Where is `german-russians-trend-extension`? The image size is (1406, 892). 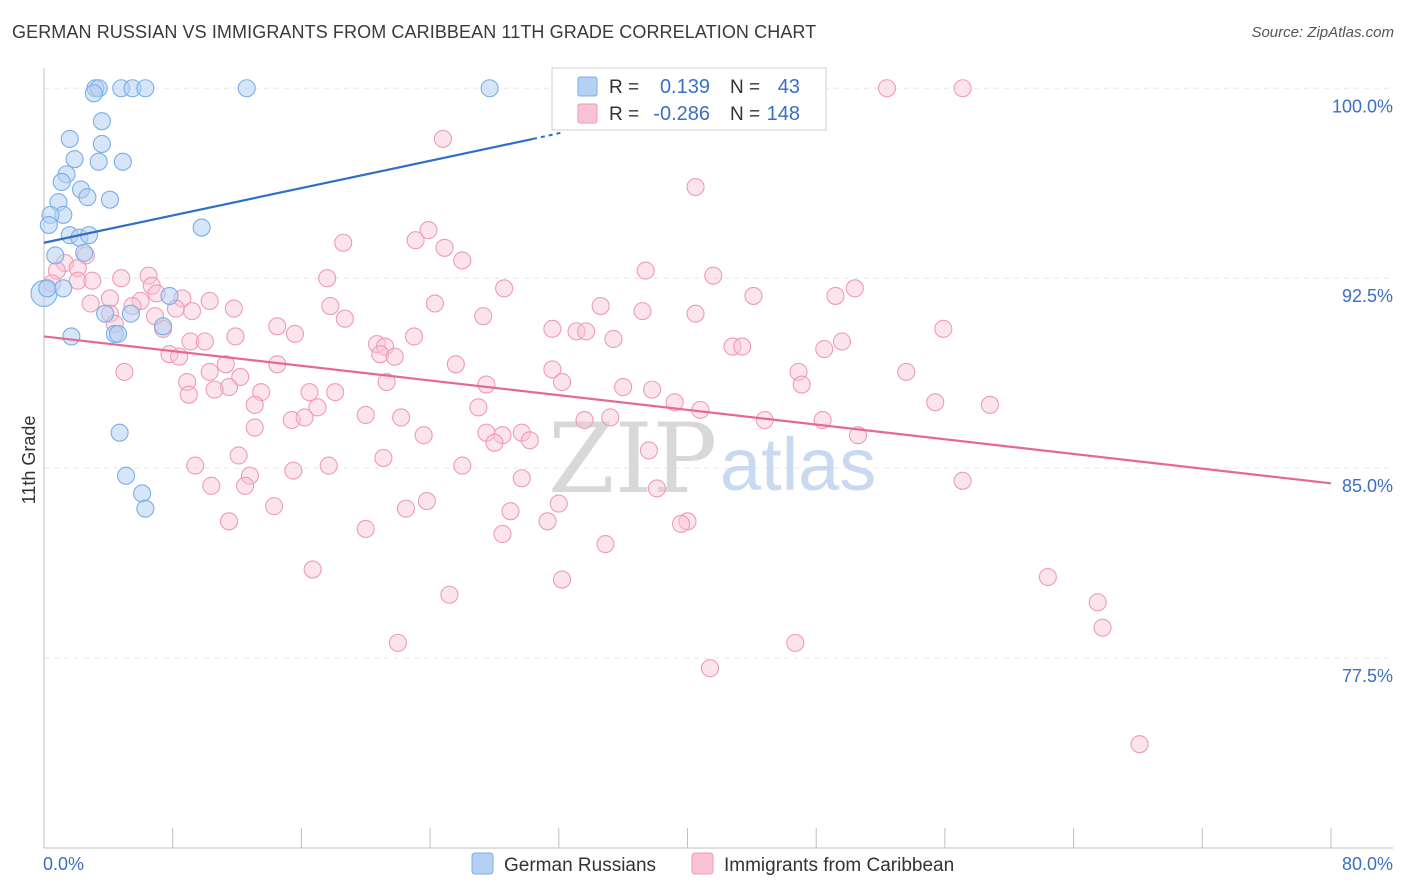 german-russians-trend-extension is located at coordinates (547, 135).